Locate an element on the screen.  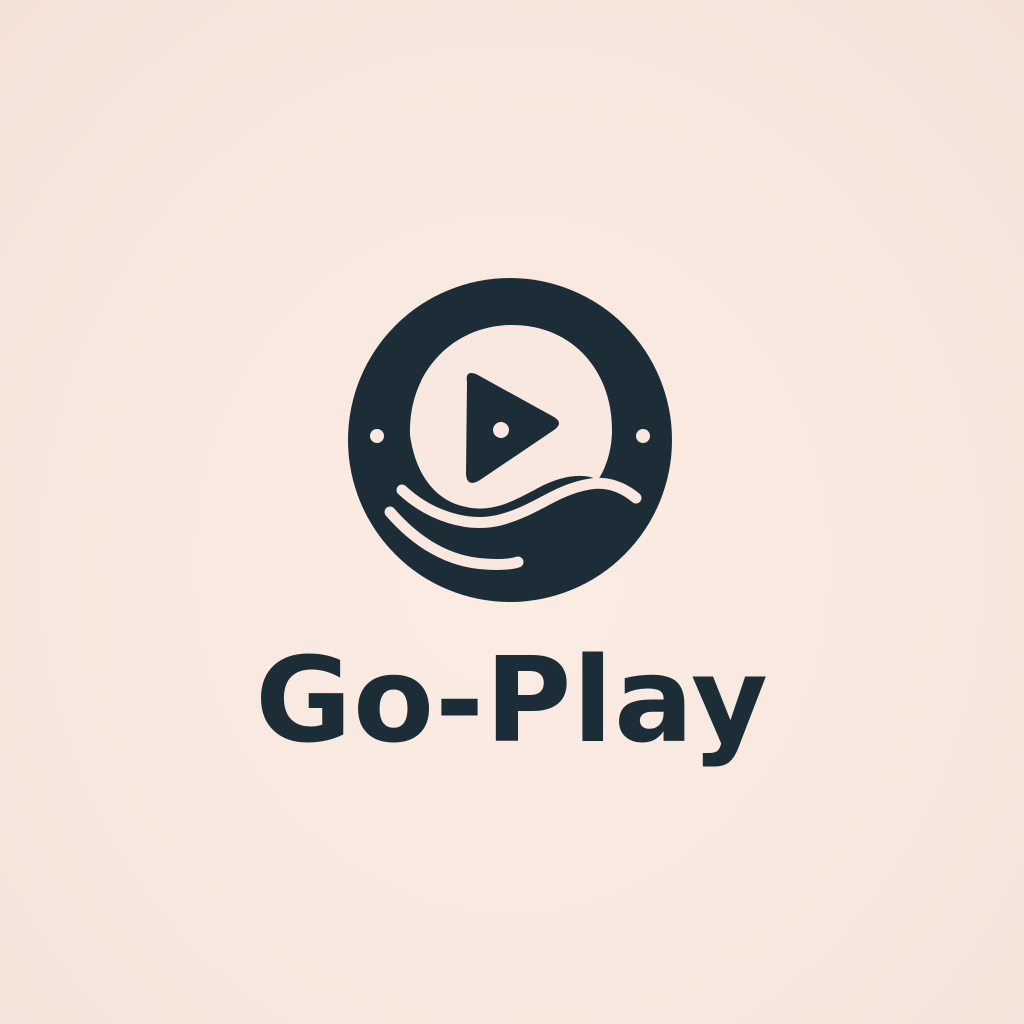
lower-wave-line-shape is located at coordinates (454, 538).